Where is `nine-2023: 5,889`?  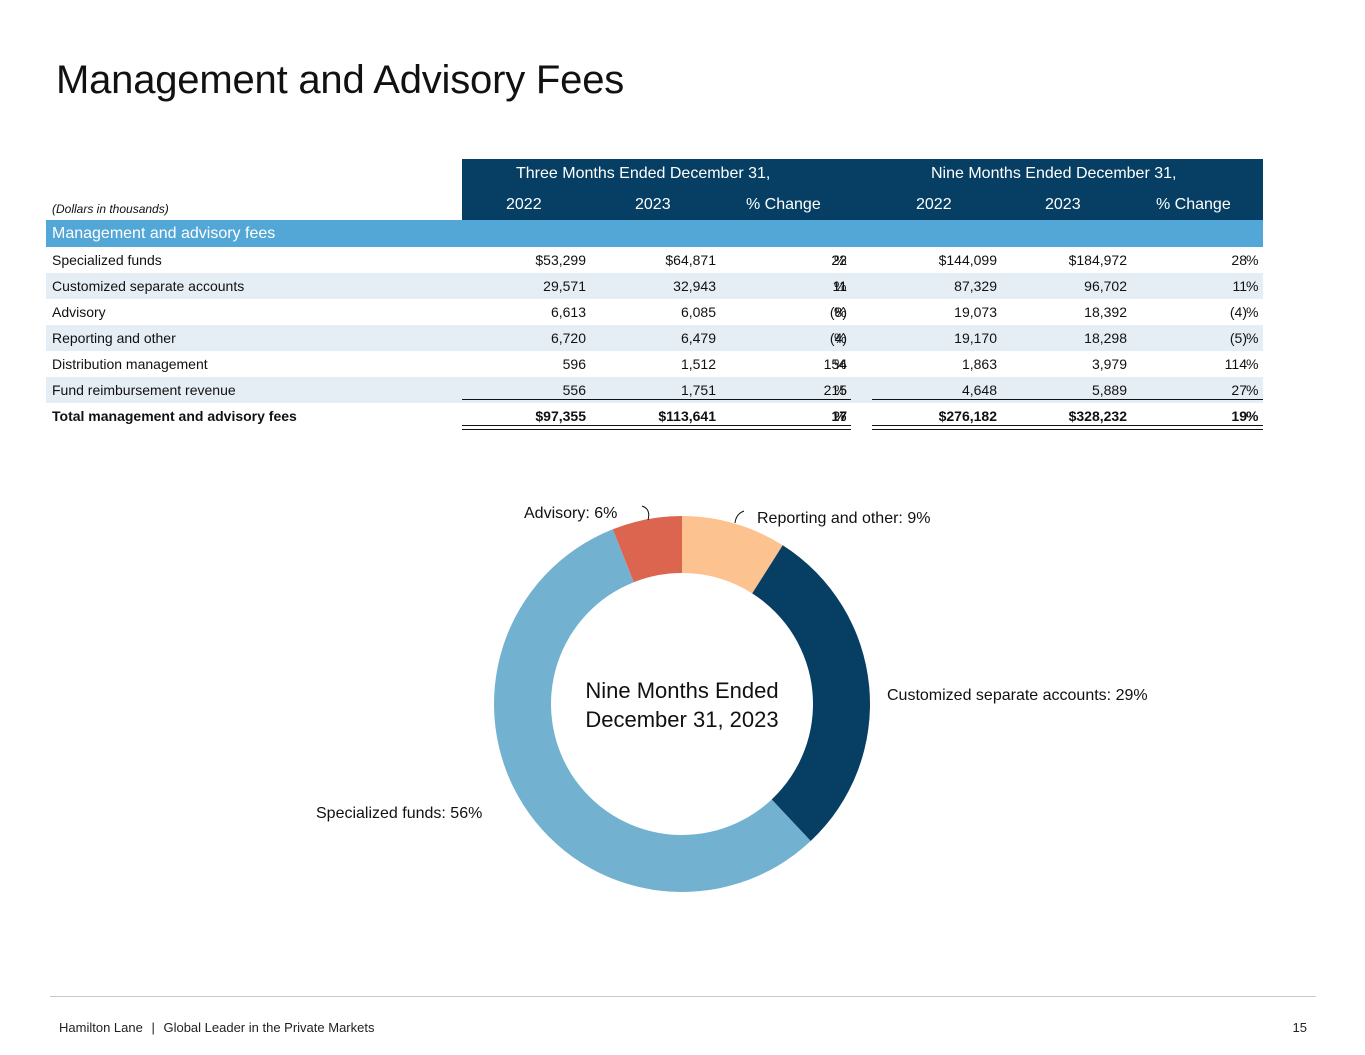 nine-2023: 5,889 is located at coordinates (1109, 390).